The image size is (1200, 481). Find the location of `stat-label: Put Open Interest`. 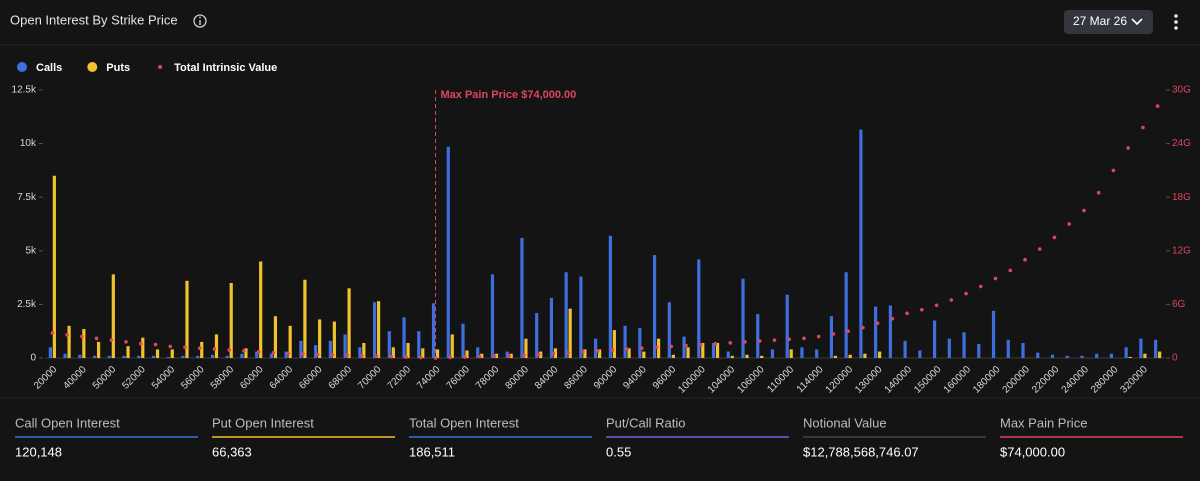

stat-label: Put Open Interest is located at coordinates (263, 422).